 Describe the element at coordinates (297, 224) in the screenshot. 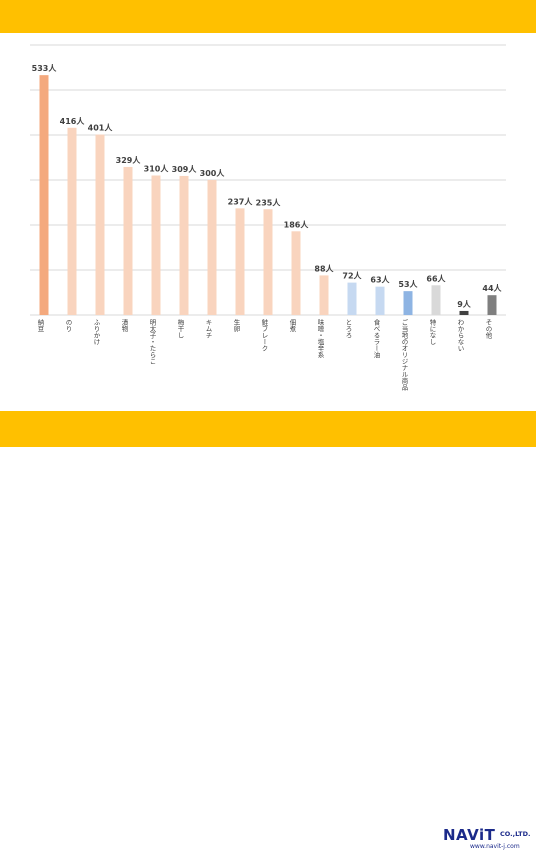

I see `data-label: 186人` at that location.